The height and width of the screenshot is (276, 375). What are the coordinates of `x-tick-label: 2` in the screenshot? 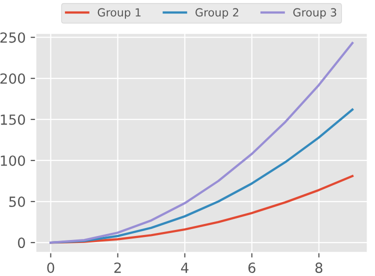 It's located at (117, 267).